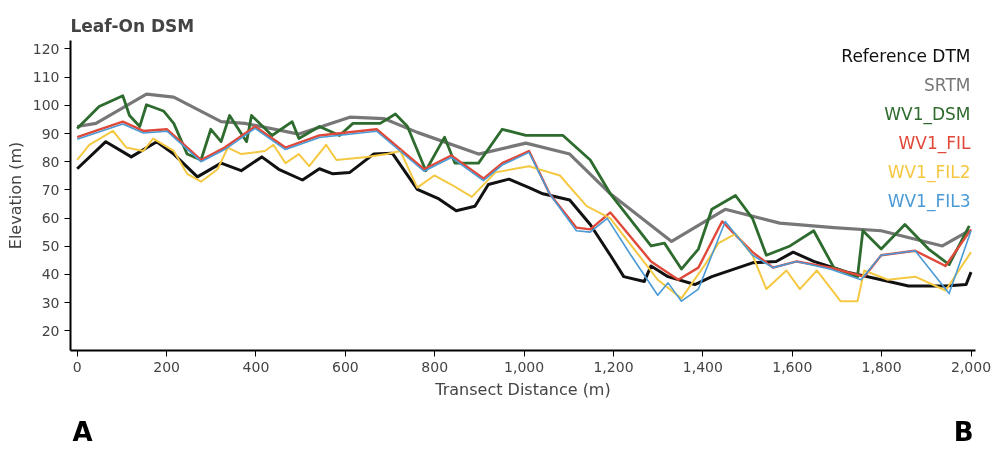 The height and width of the screenshot is (454, 1006). What do you see at coordinates (166, 366) in the screenshot?
I see `x-tick-label: 200` at bounding box center [166, 366].